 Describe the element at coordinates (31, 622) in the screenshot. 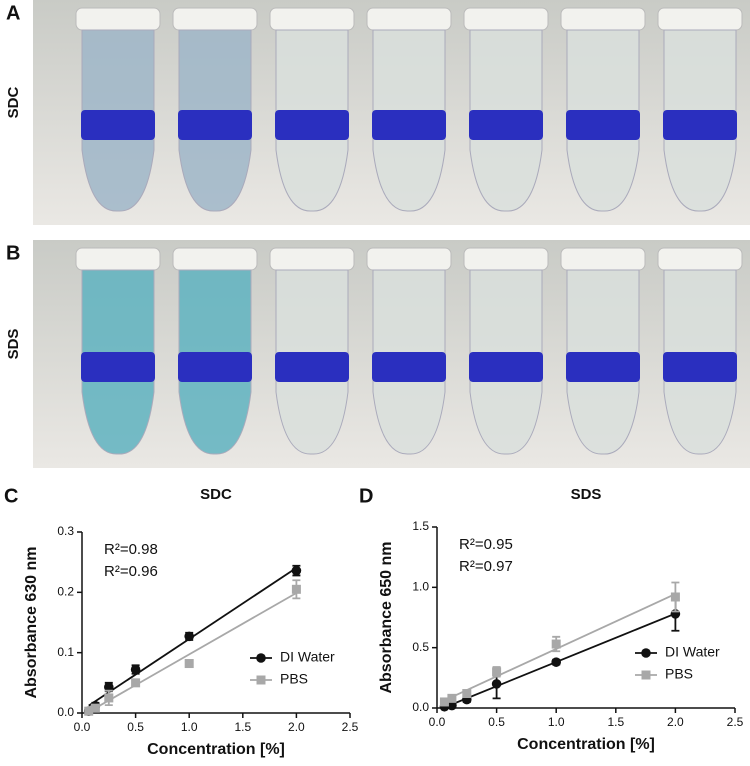

I see `y-axis-label: Absorbance 630 nm` at that location.